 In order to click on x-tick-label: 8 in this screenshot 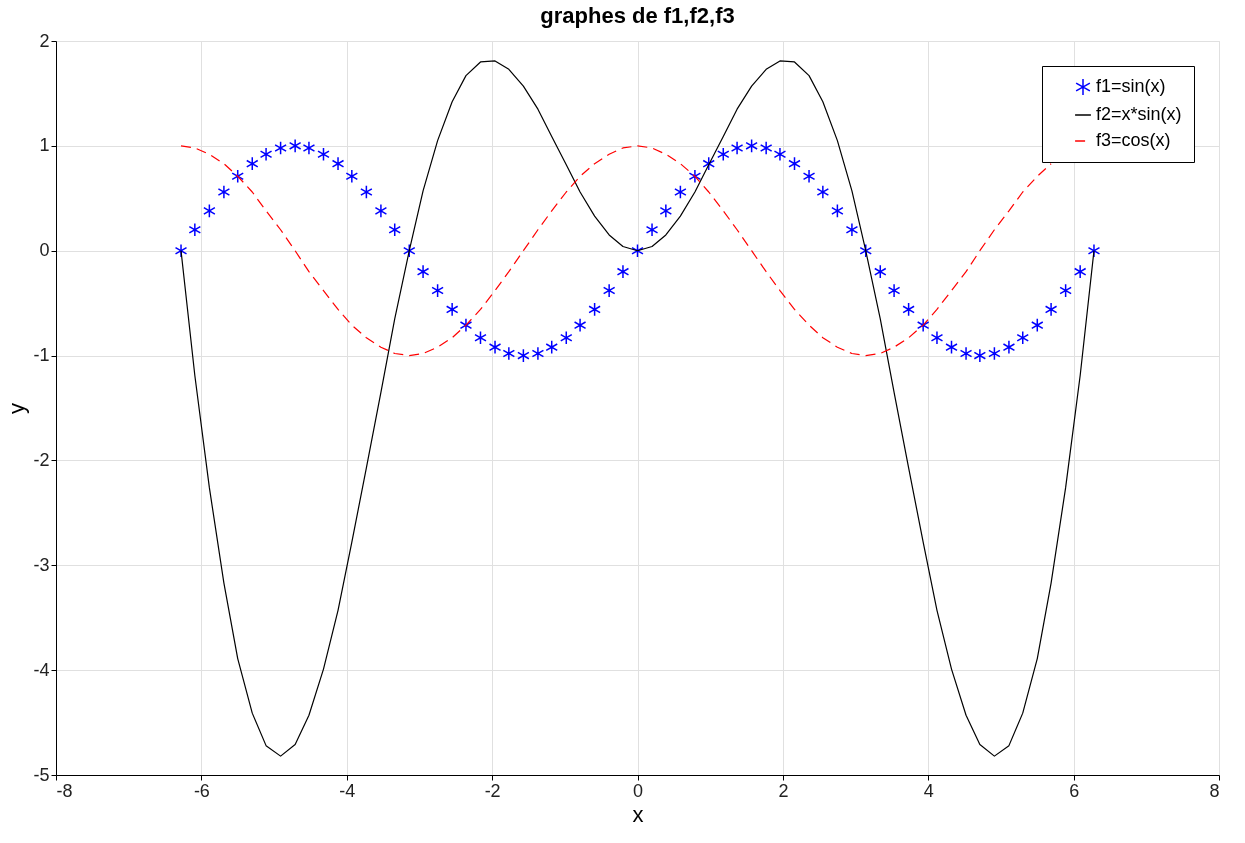, I will do `click(1214, 790)`.